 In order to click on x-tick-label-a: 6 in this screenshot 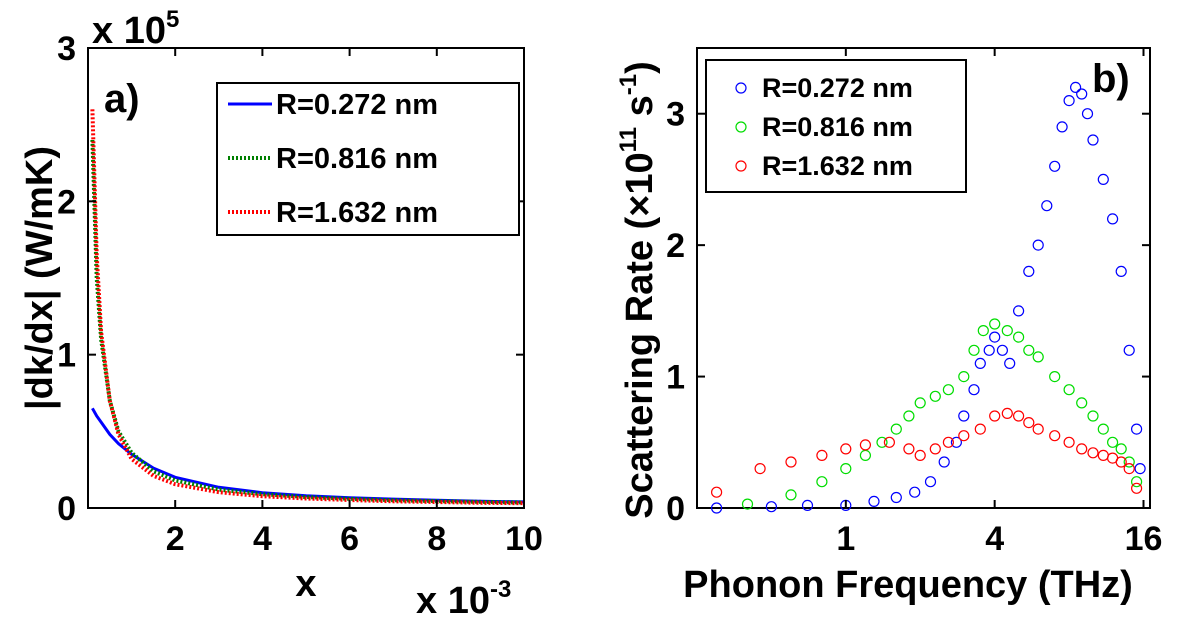, I will do `click(349, 539)`.